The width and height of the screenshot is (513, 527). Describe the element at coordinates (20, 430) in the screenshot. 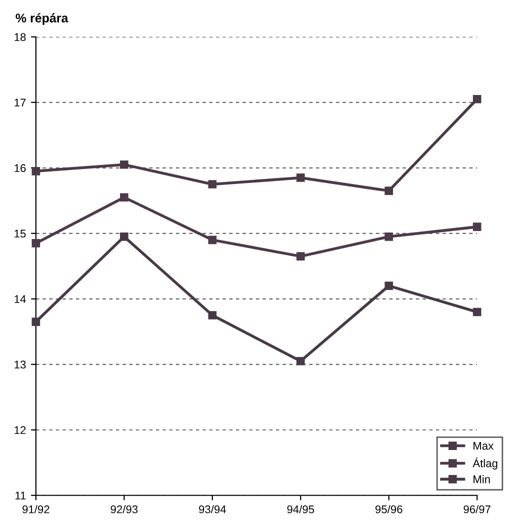

I see `y-tick-label: 12` at that location.